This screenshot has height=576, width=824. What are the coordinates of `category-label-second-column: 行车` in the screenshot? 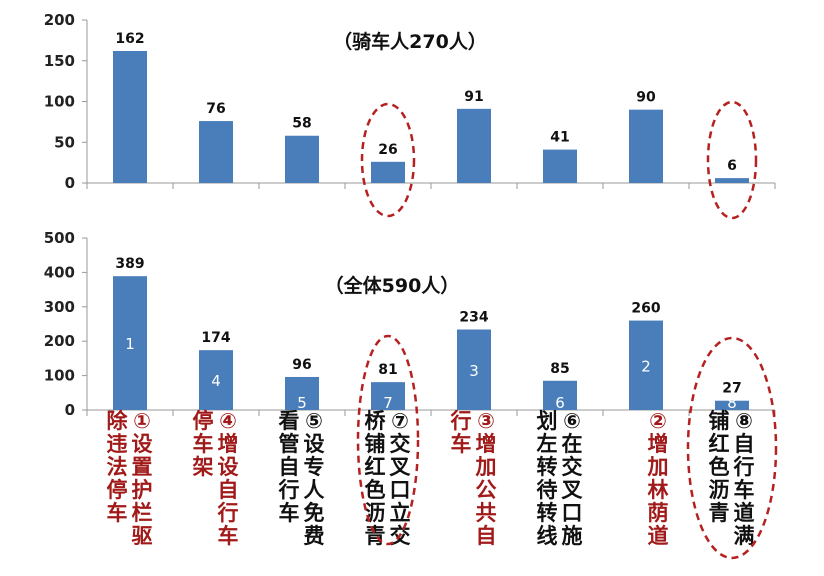 It's located at (461, 432).